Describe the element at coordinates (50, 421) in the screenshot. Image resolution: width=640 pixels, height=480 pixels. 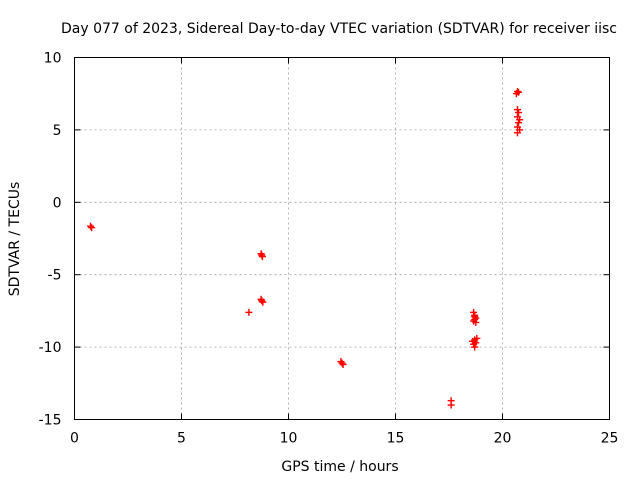
I see `y-tick-label: -15` at that location.